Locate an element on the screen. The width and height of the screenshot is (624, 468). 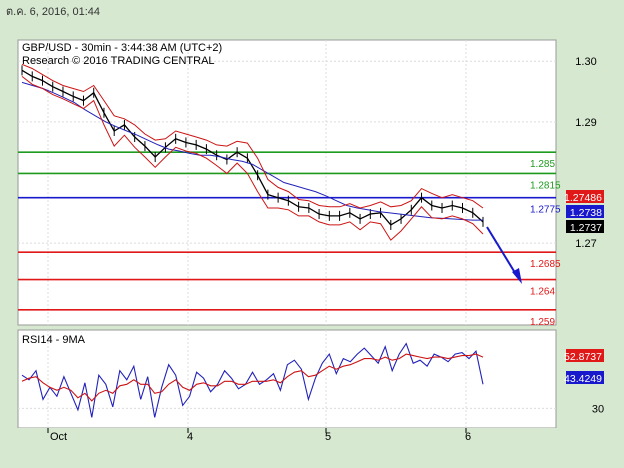
x-tick-label: Oct is located at coordinates (58, 437).